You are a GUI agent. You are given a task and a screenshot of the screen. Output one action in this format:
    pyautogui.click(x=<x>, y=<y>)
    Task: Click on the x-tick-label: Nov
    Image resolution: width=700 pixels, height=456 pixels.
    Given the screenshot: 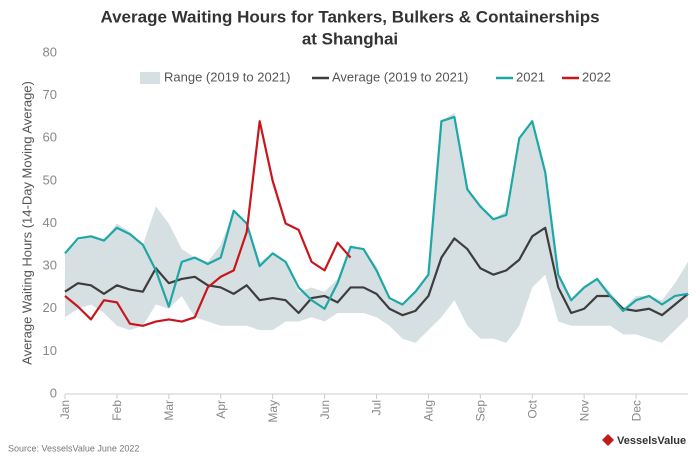 What is the action you would take?
    pyautogui.click(x=584, y=410)
    